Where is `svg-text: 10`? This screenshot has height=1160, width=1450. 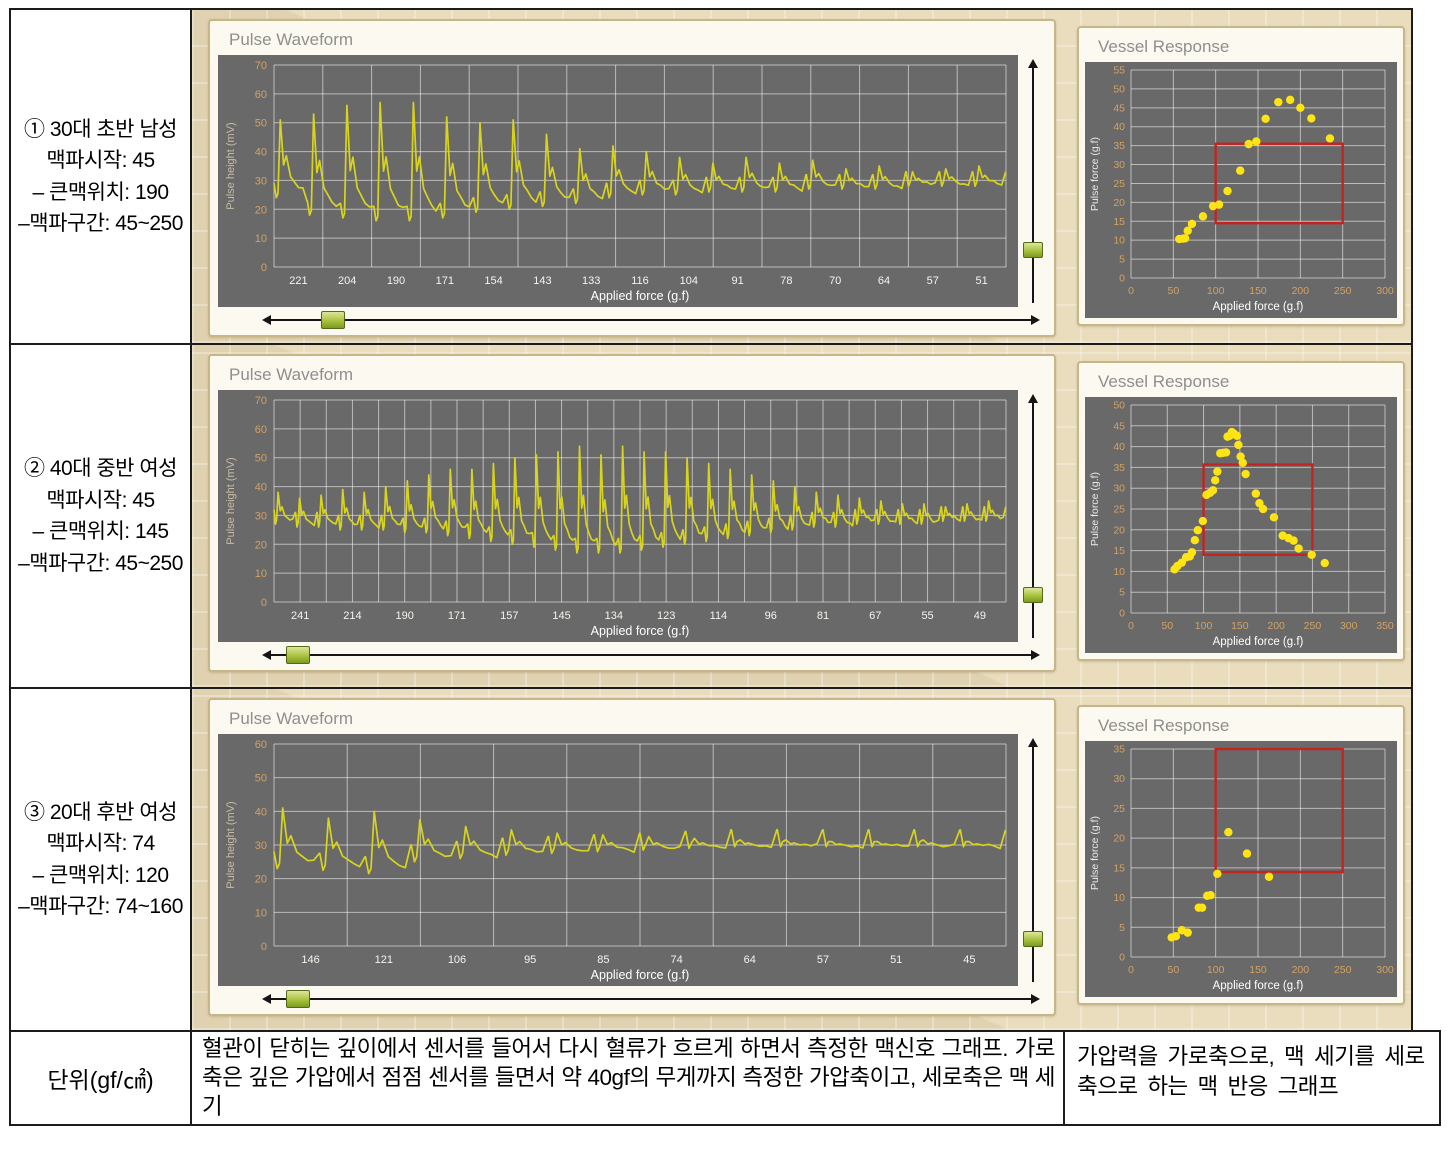 svg-text: 10 is located at coordinates (1119, 241).